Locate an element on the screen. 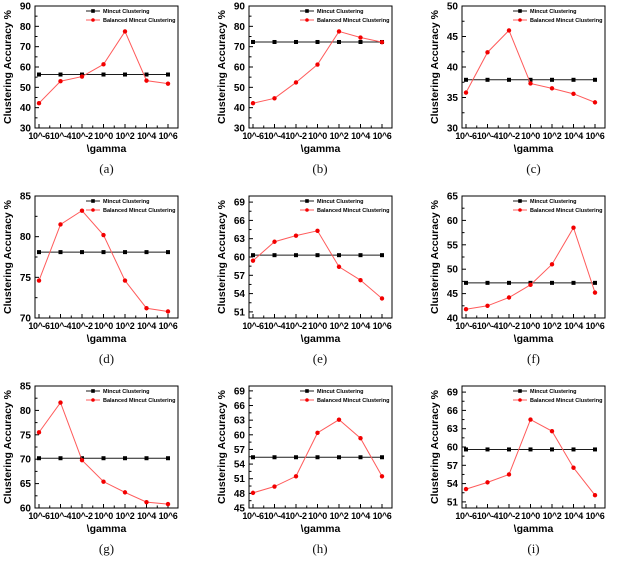 The height and width of the screenshot is (568, 640). y-tick-label: 65 is located at coordinates (26, 484).